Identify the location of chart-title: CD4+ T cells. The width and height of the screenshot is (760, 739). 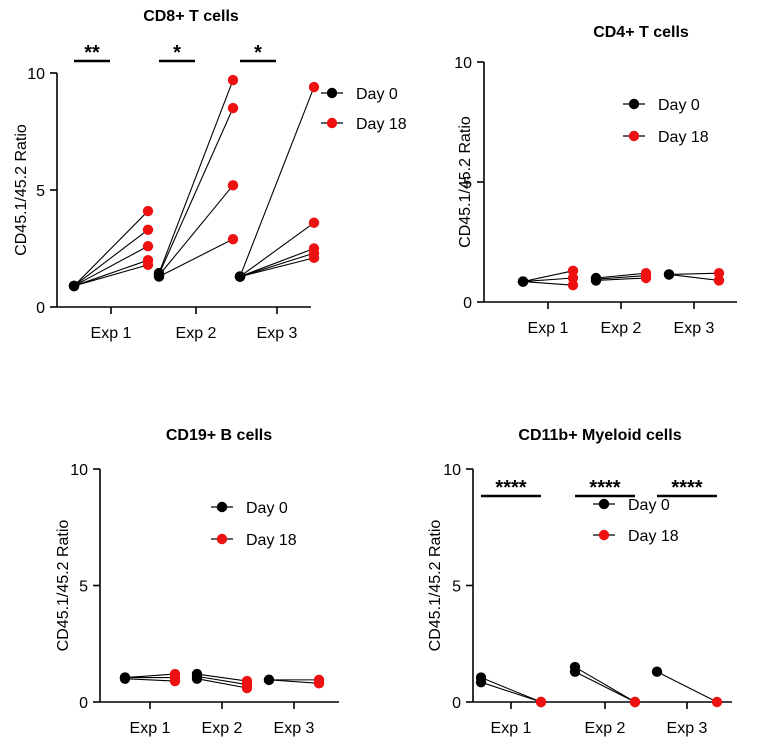
(641, 32).